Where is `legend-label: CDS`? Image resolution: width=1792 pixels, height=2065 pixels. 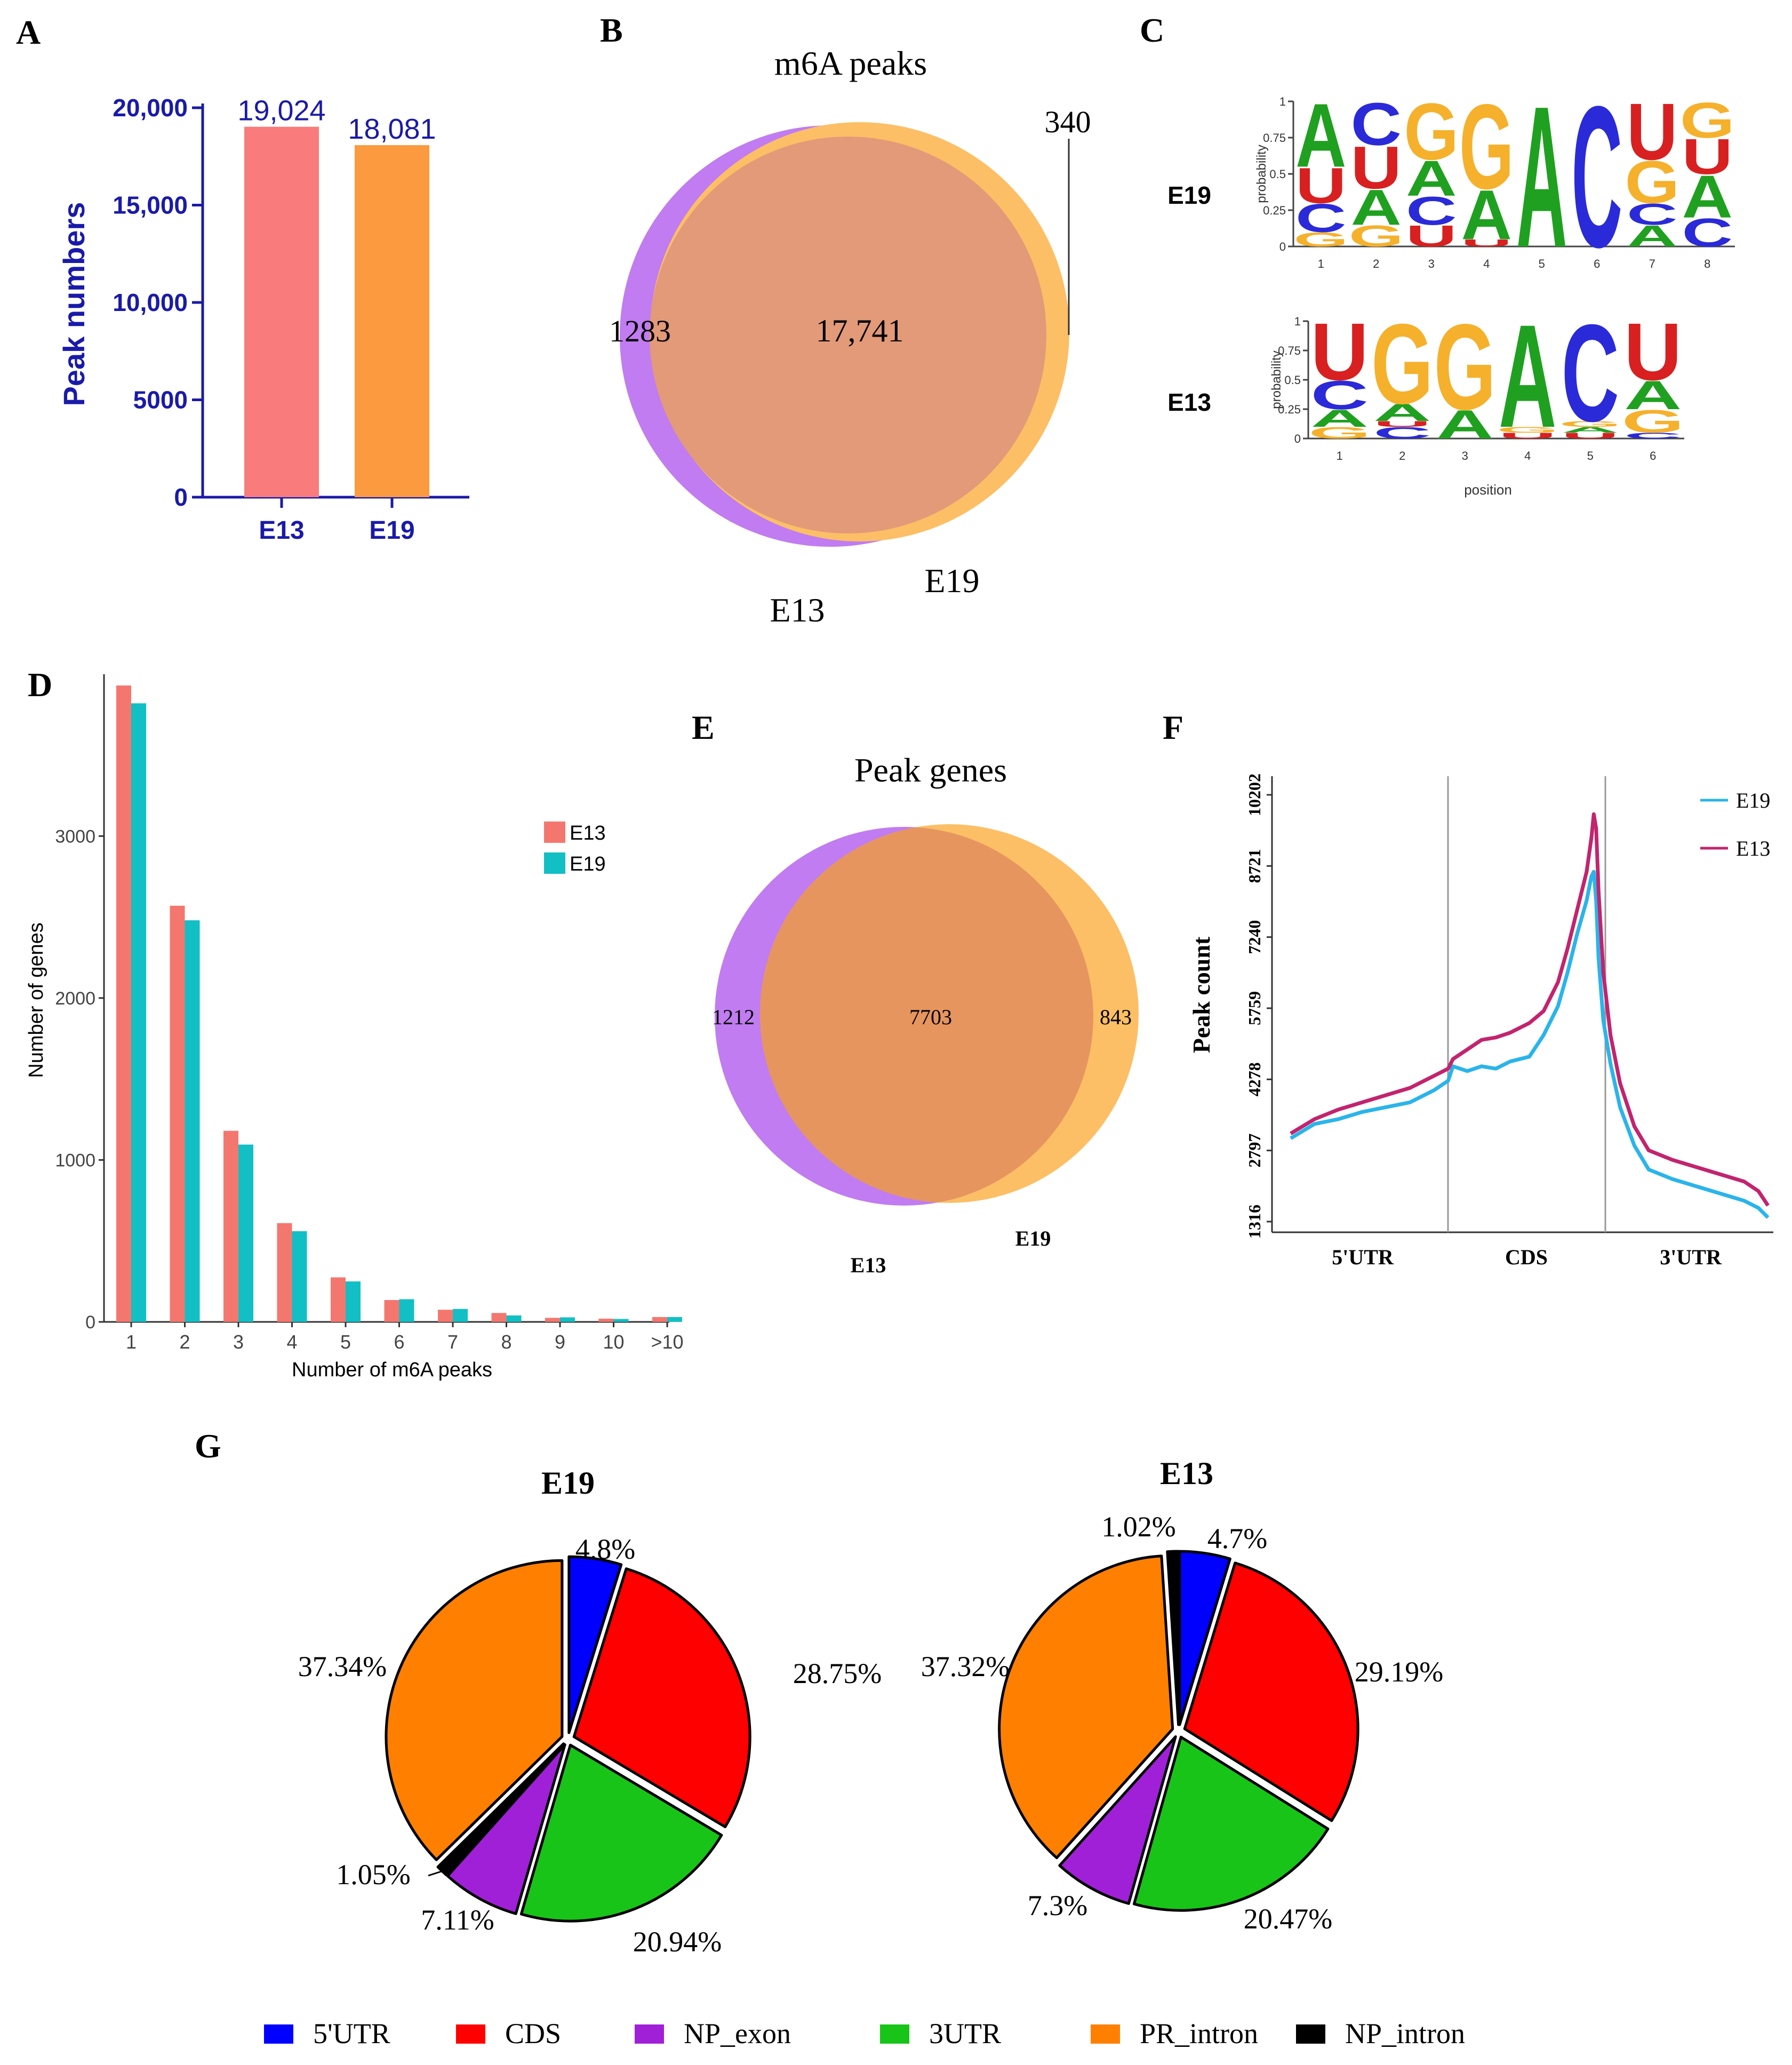
legend-label: CDS is located at coordinates (533, 2034).